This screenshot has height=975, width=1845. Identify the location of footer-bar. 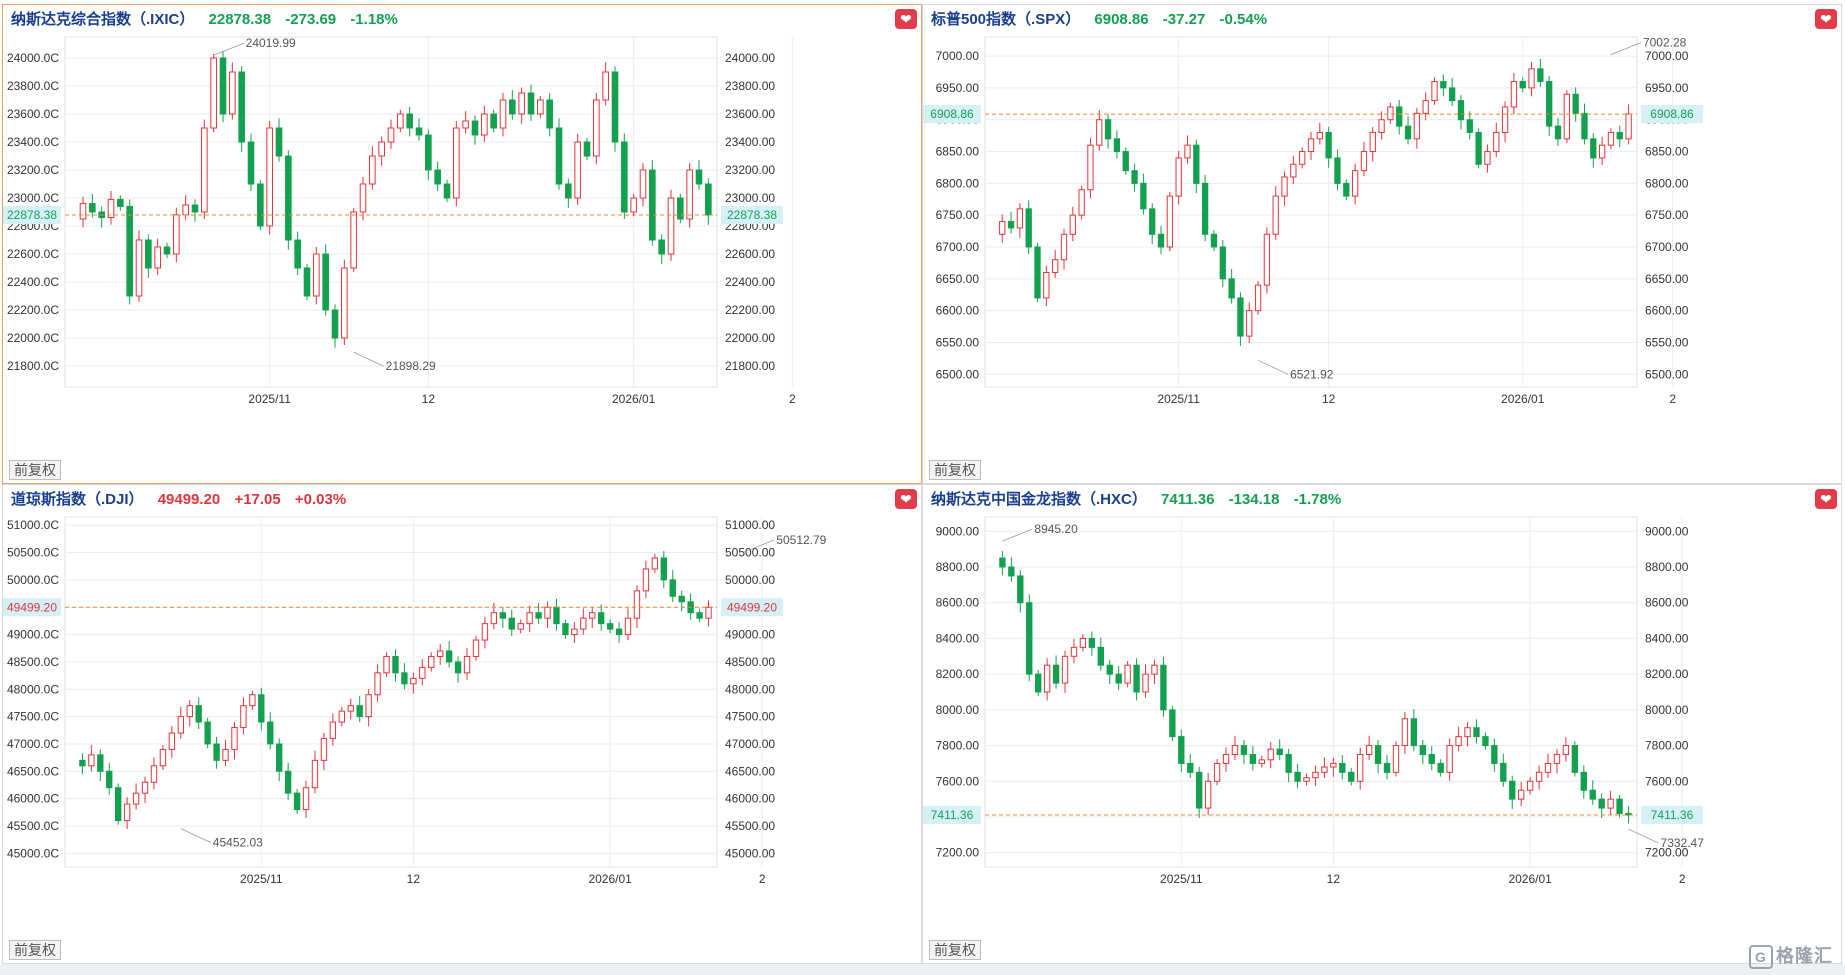
(922, 969).